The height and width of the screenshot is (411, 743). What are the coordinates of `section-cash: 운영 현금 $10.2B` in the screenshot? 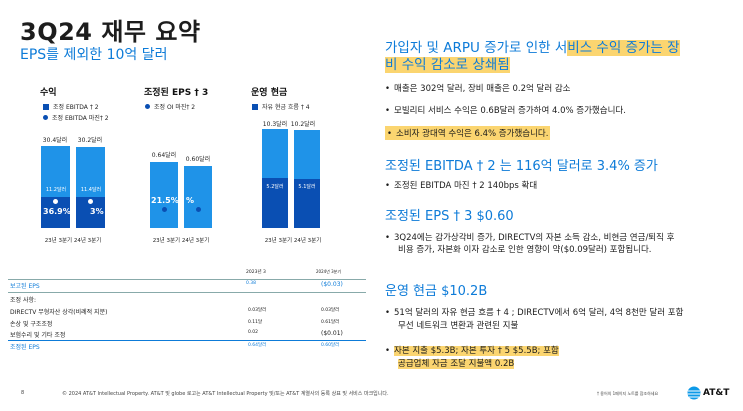 It's located at (436, 291).